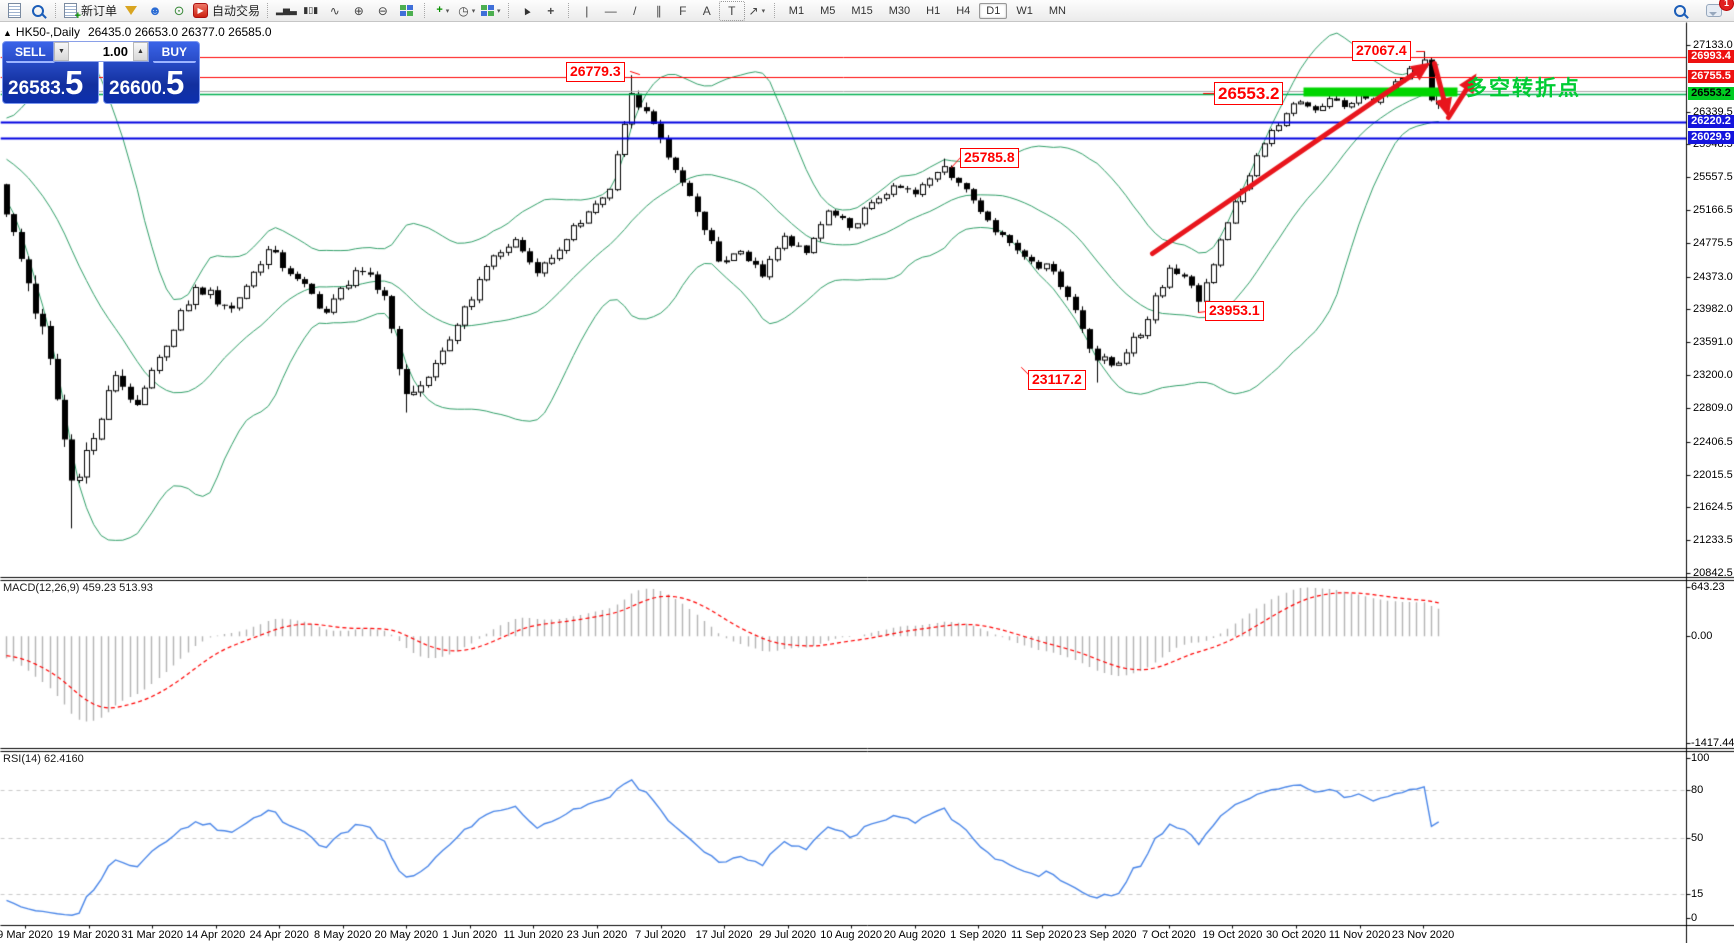 The image size is (1734, 943). Describe the element at coordinates (1718, 10) in the screenshot. I see `notifications-icon: 1` at that location.